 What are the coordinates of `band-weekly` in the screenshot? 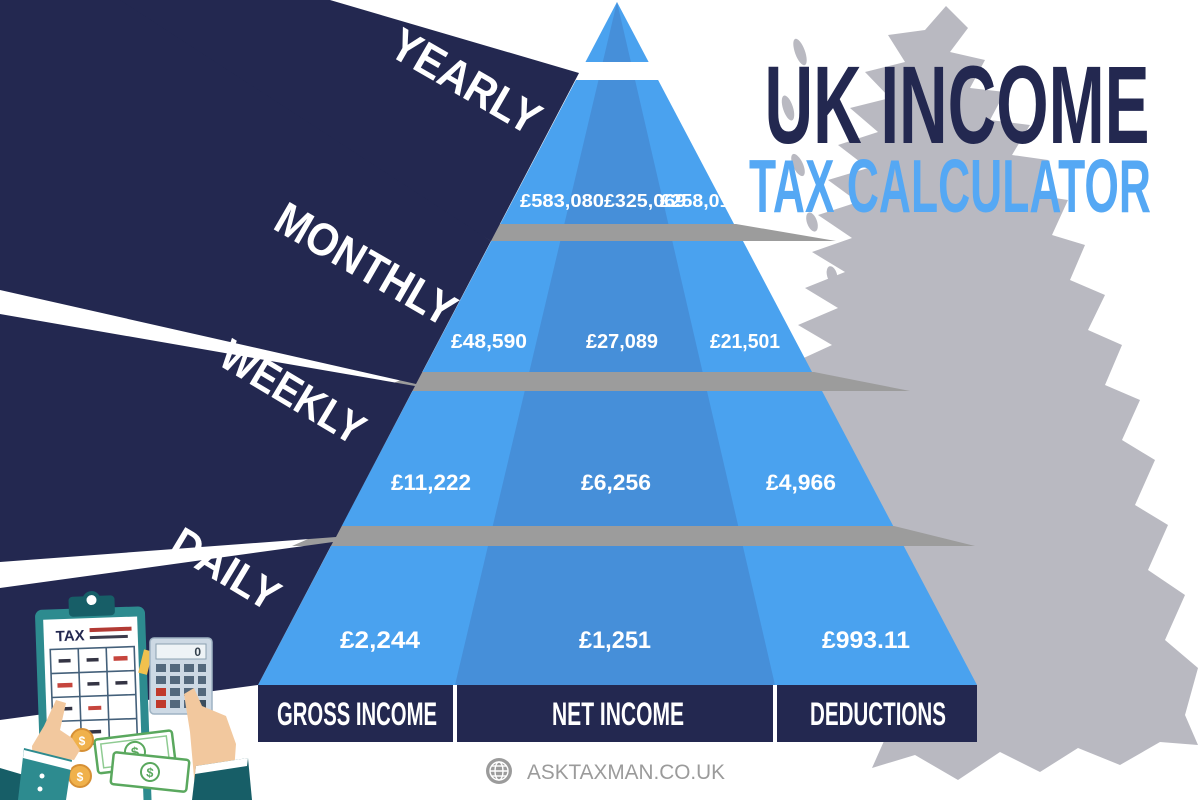 It's located at (207, 438).